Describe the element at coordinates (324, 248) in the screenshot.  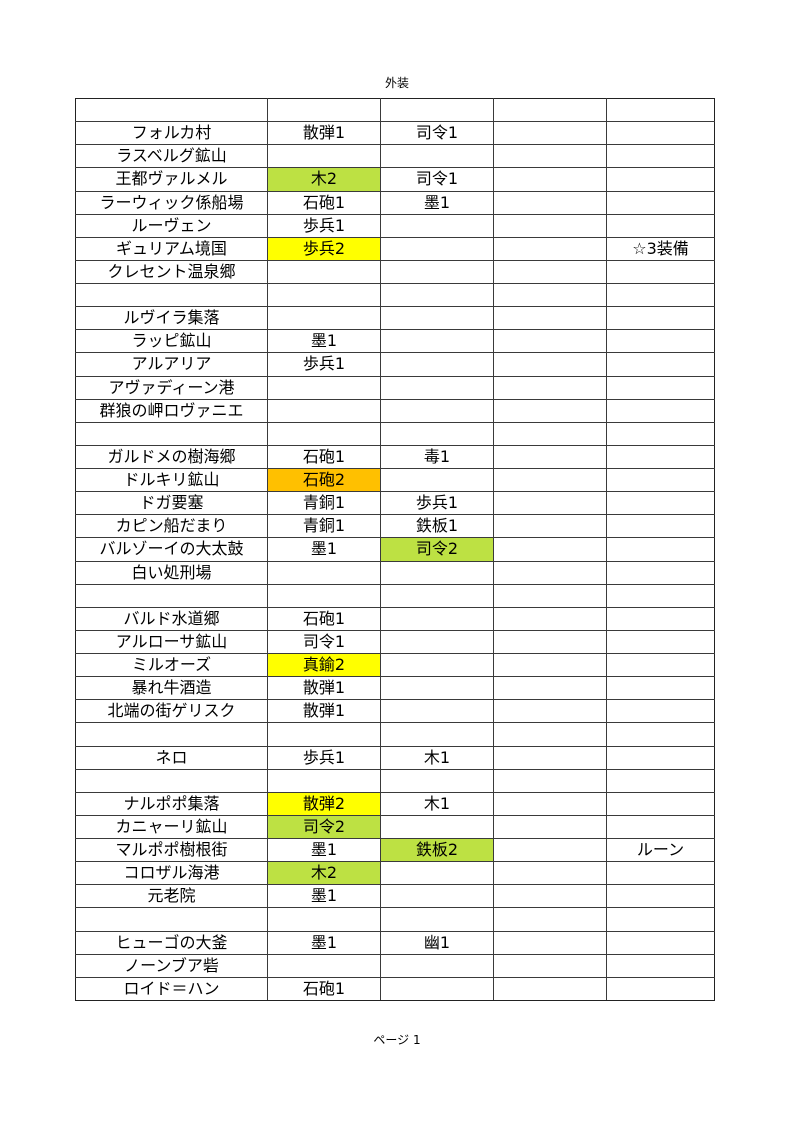
I see `equipment-cell: 歩兵2` at that location.